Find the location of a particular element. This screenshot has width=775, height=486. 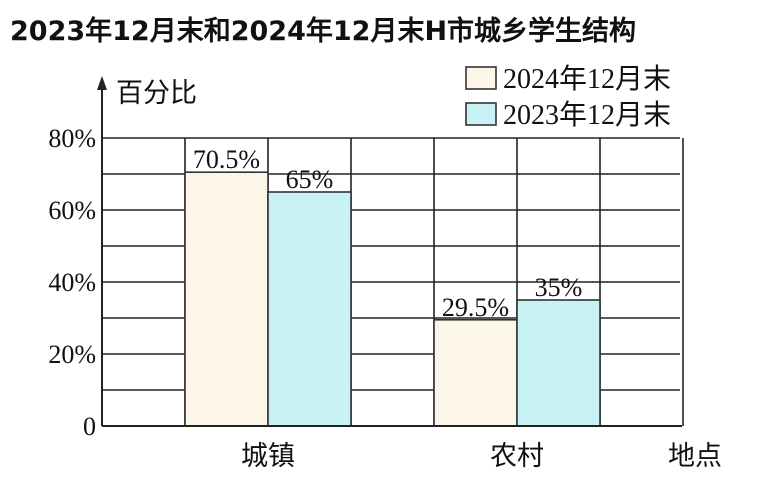

data-label: 35% is located at coordinates (559, 287).